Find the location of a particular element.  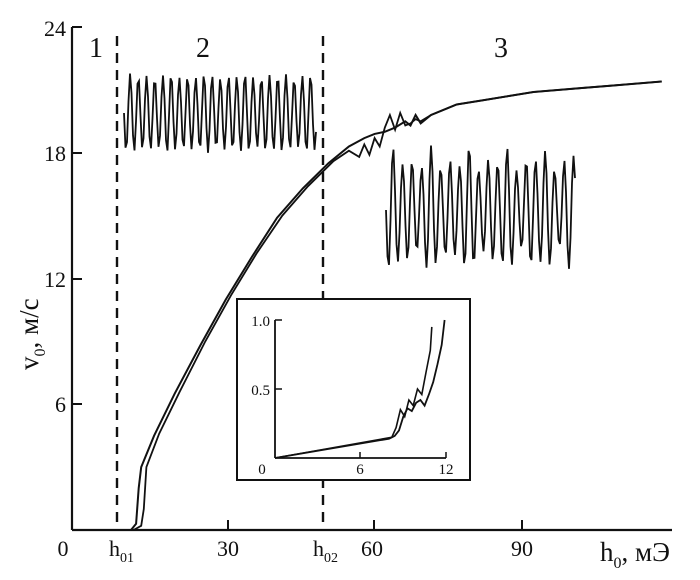

x-tick-label-0: 0 is located at coordinates (63, 548).